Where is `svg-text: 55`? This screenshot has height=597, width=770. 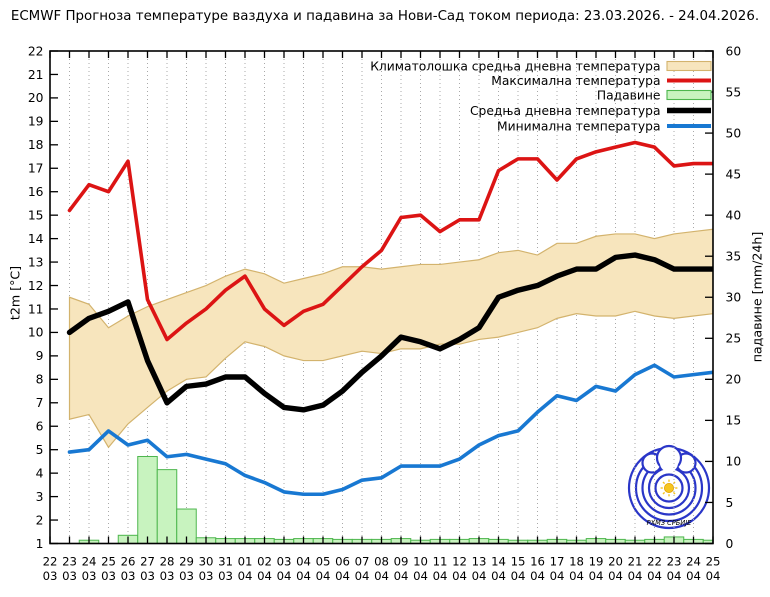 svg-text: 55 is located at coordinates (734, 92).